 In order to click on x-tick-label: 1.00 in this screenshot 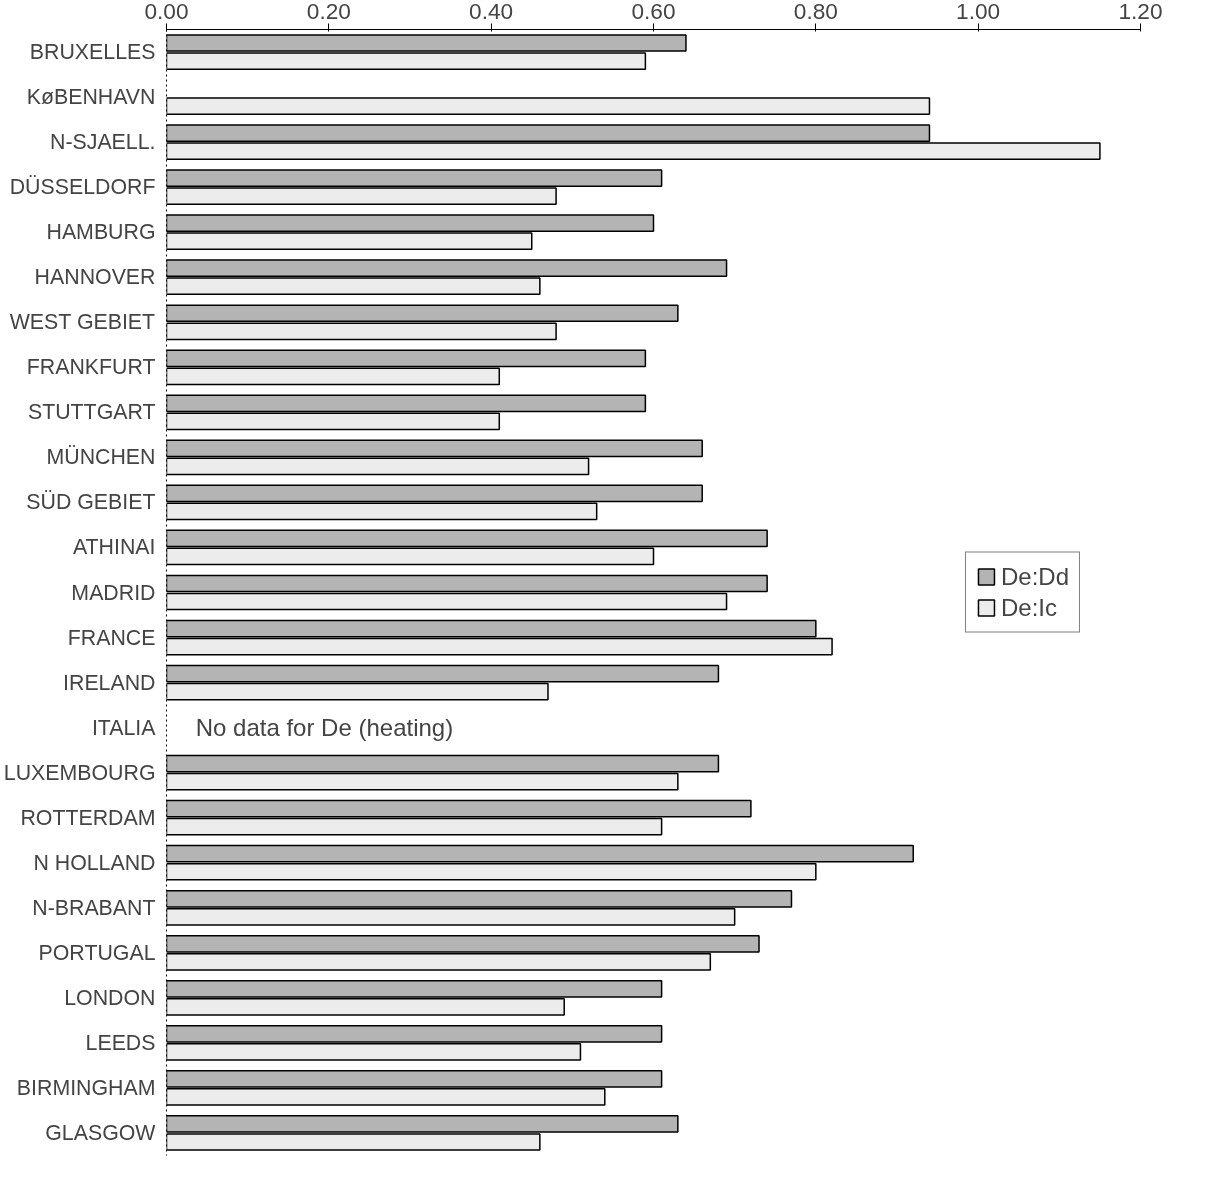, I will do `click(978, 12)`.